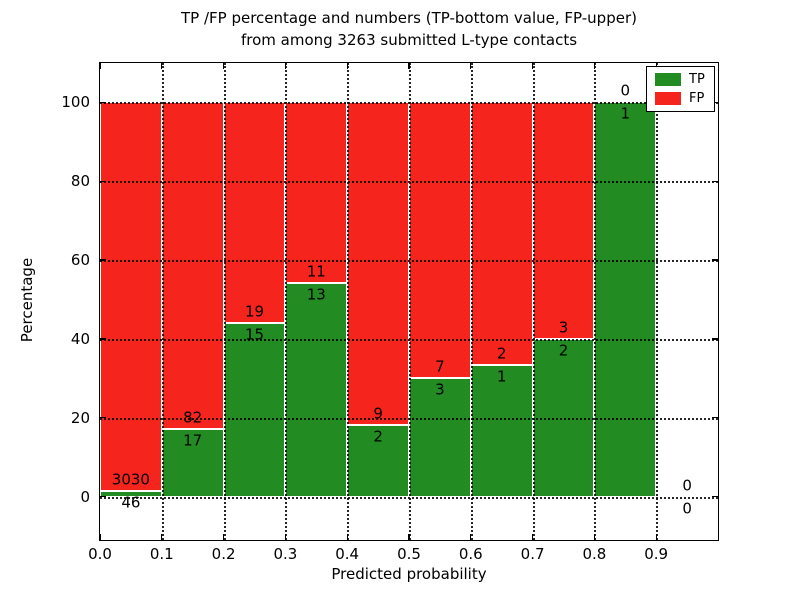 The width and height of the screenshot is (800, 600). What do you see at coordinates (80, 181) in the screenshot?
I see `y-tick-label: 80` at bounding box center [80, 181].